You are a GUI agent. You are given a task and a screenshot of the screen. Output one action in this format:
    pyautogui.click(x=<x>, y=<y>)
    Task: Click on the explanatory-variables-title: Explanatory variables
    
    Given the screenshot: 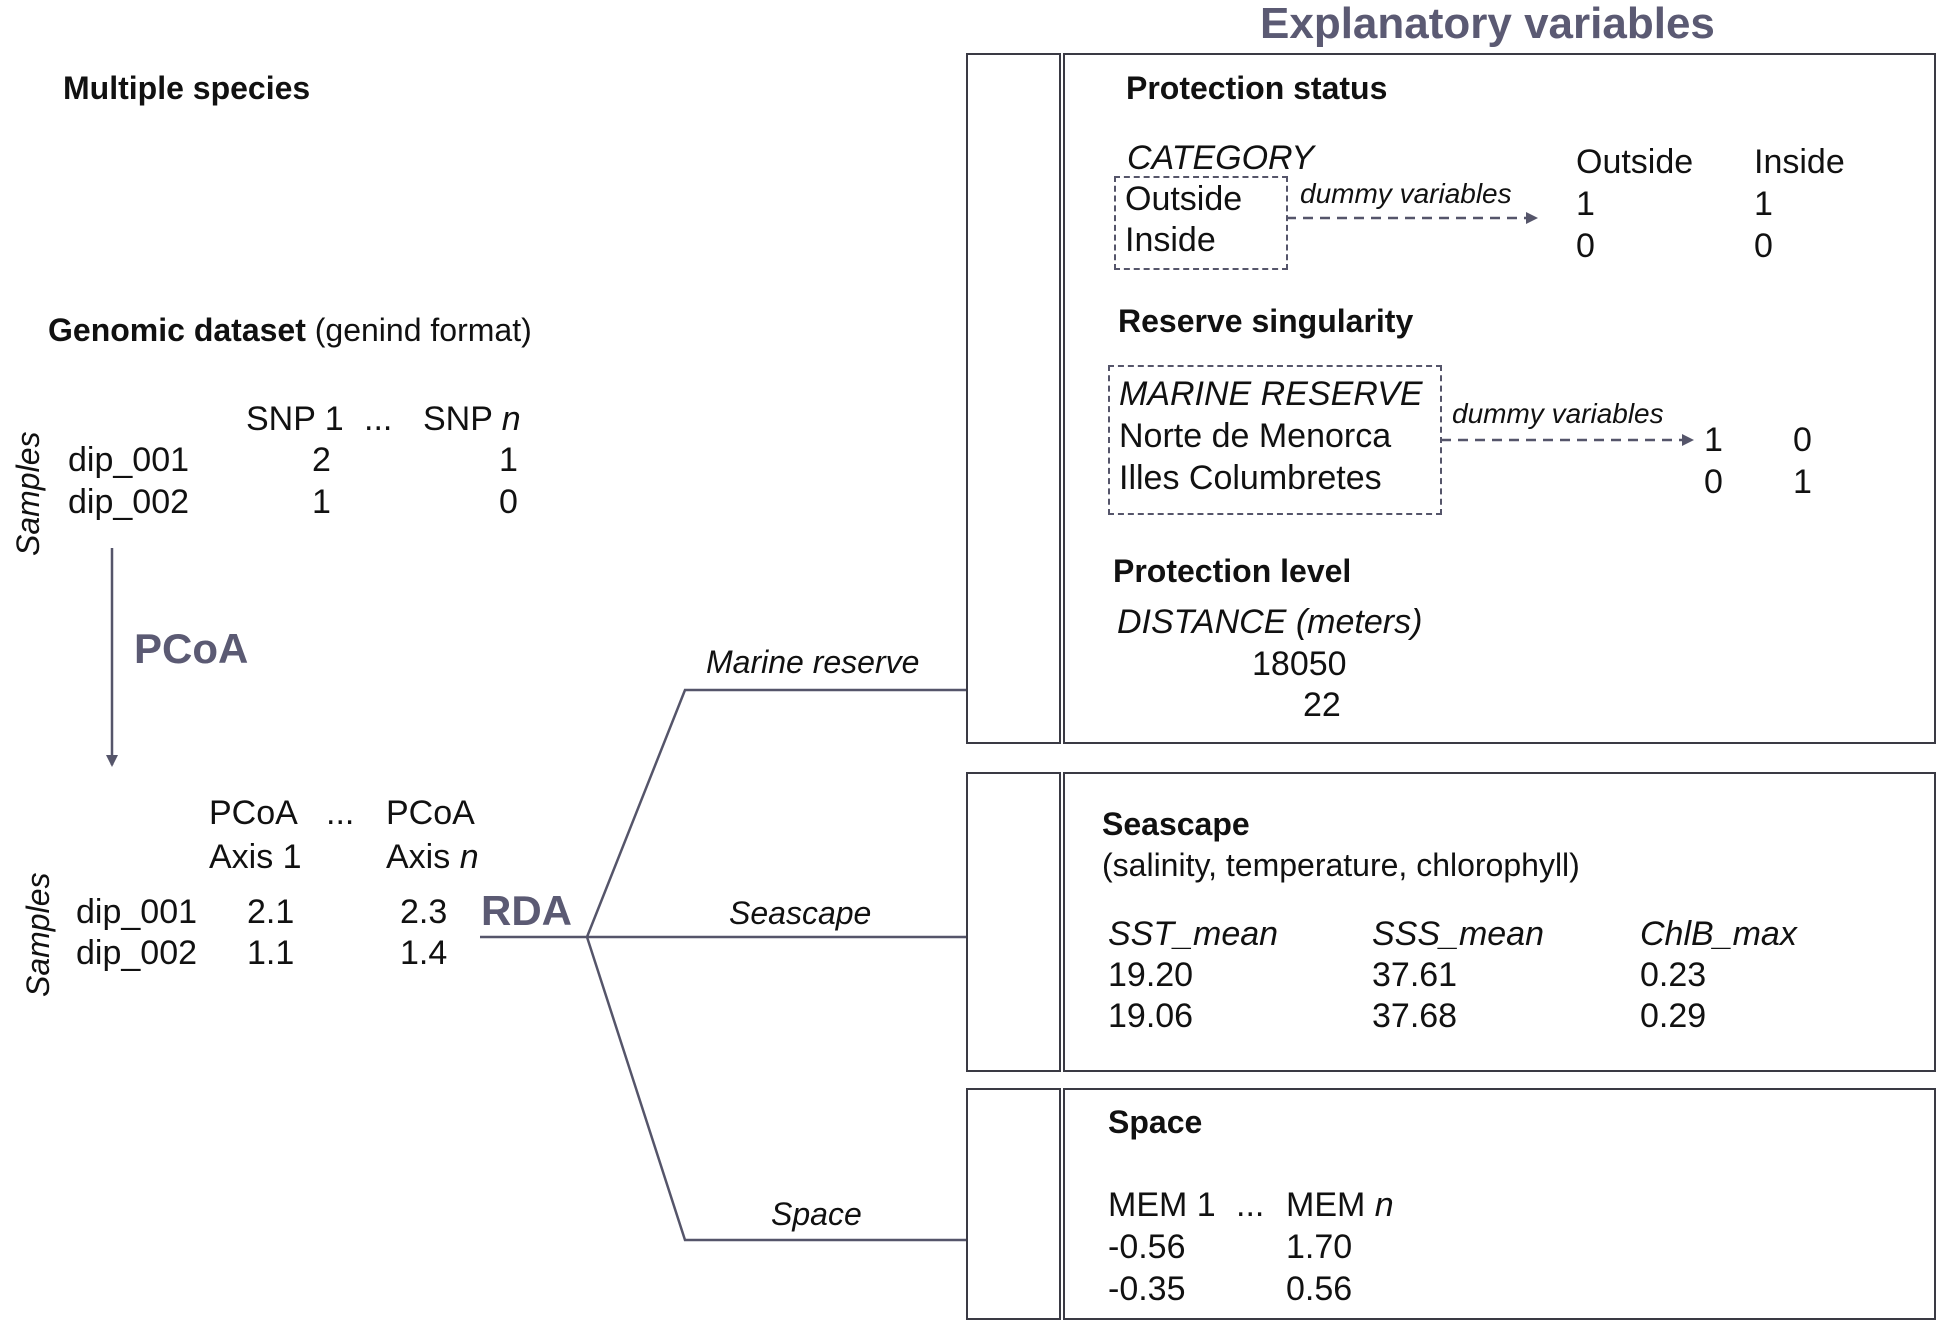 What is the action you would take?
    pyautogui.click(x=1487, y=24)
    